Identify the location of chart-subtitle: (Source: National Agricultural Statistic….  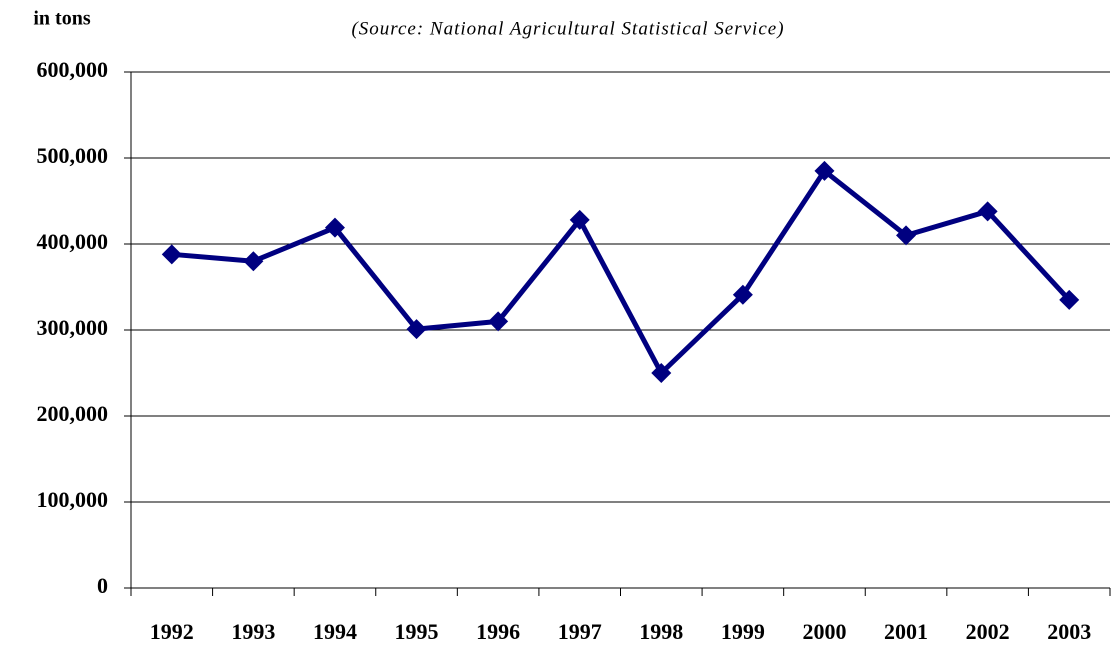
(567, 28).